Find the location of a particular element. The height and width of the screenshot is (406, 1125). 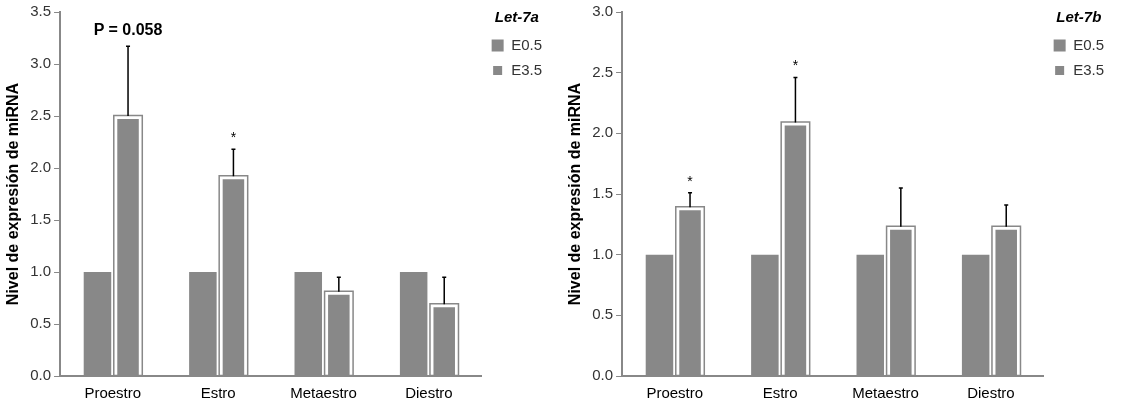

annotation: P = 0.058 is located at coordinates (128, 29).